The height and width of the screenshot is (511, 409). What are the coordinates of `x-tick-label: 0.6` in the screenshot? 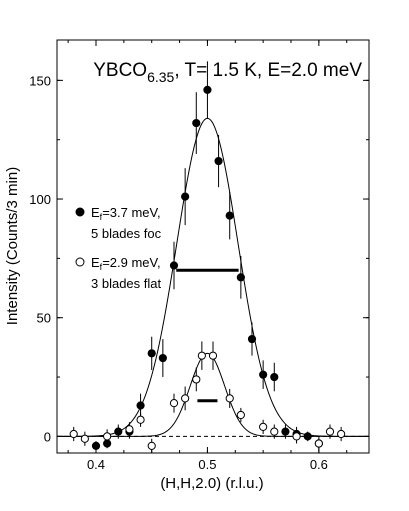 It's located at (319, 464).